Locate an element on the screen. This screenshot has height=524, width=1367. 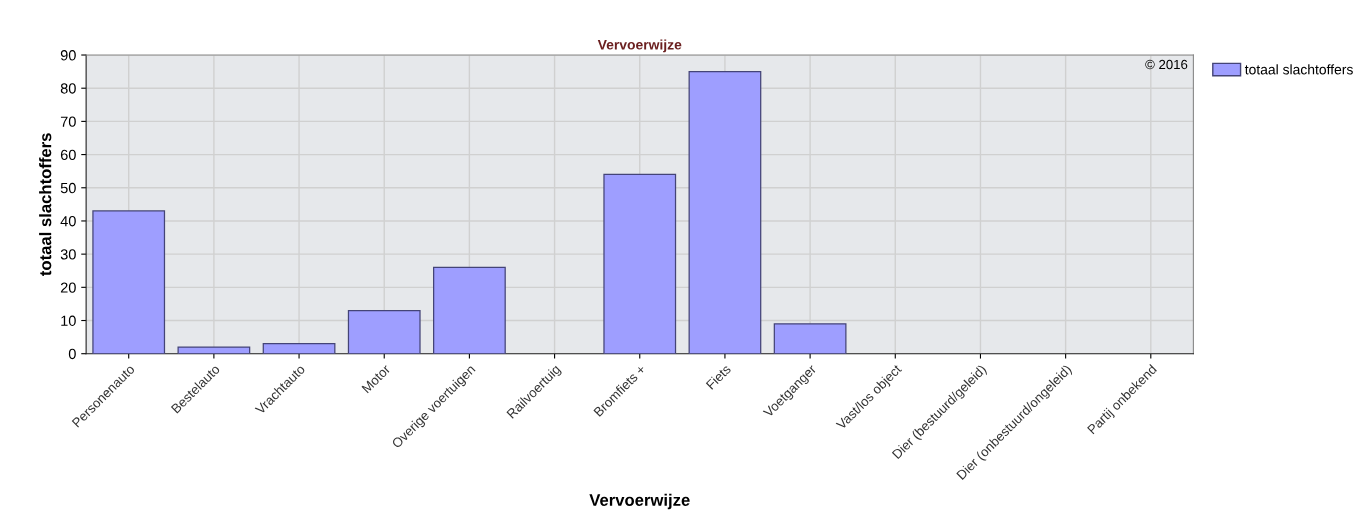
y-tick-label: 0 is located at coordinates (72, 354).